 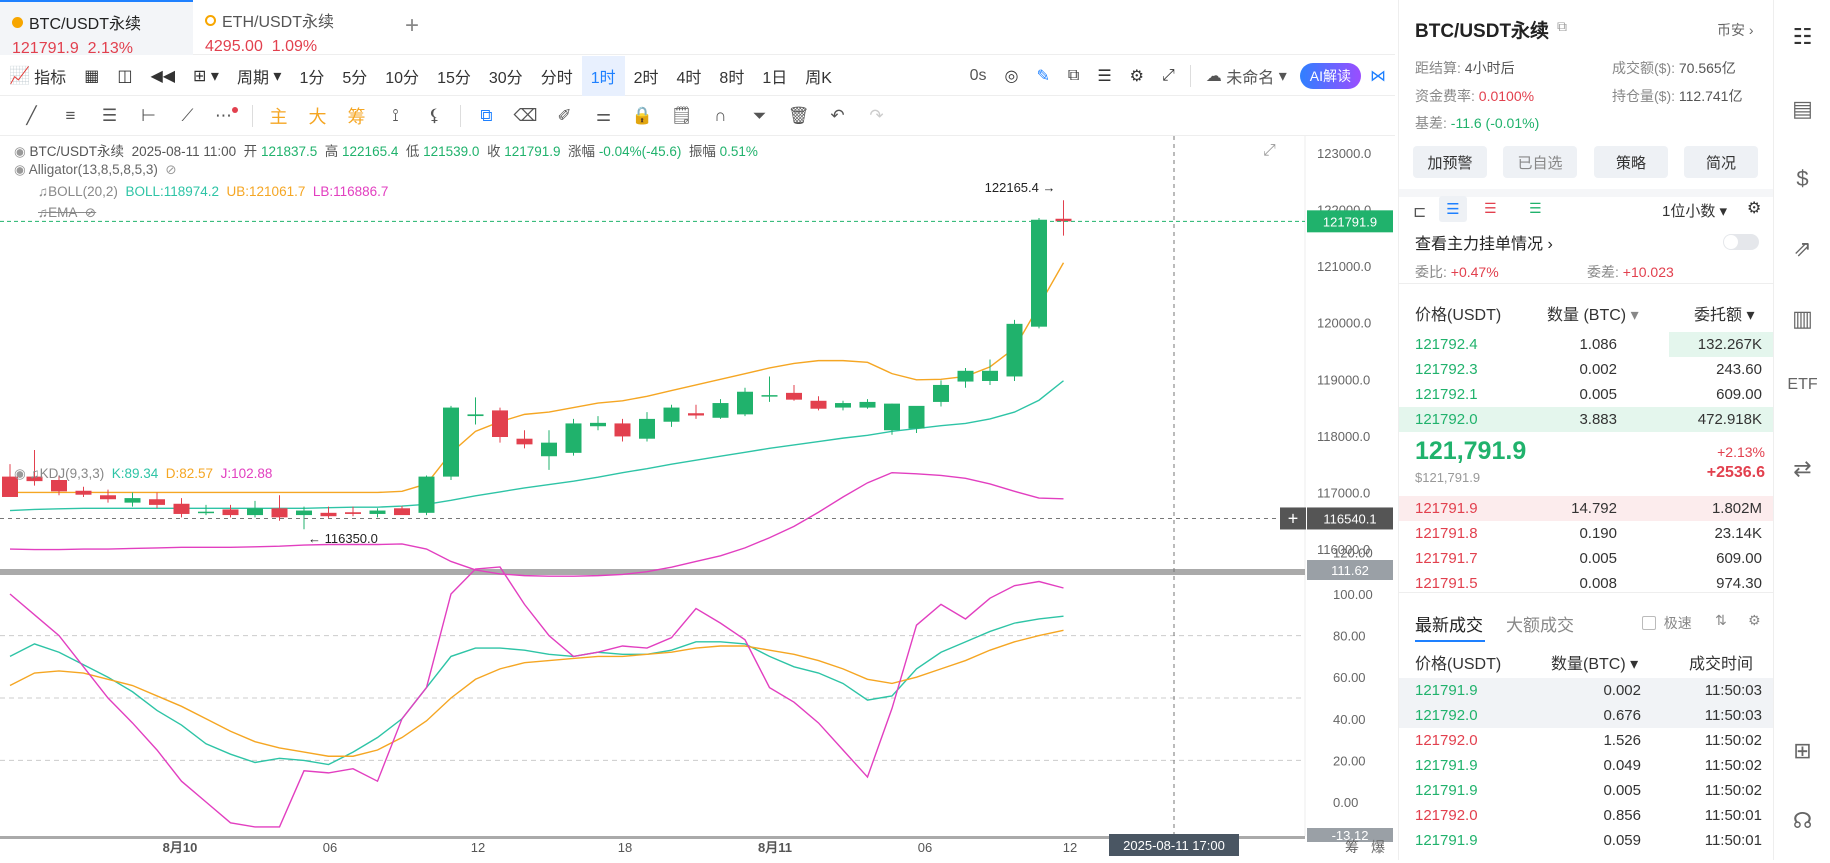 What do you see at coordinates (187, 115) in the screenshot?
I see `ray-icon: ⟋` at bounding box center [187, 115].